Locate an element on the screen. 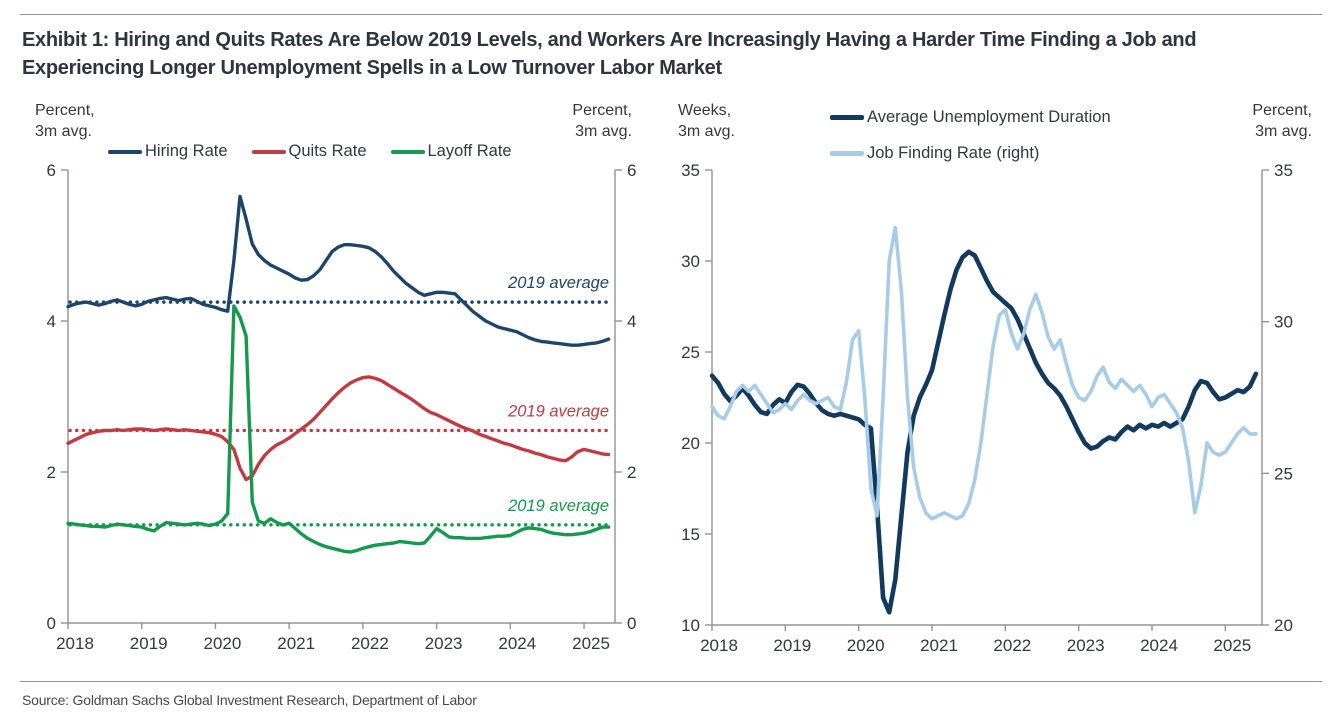 This screenshot has height=718, width=1342. legend-label: Layoff Rate is located at coordinates (469, 151).